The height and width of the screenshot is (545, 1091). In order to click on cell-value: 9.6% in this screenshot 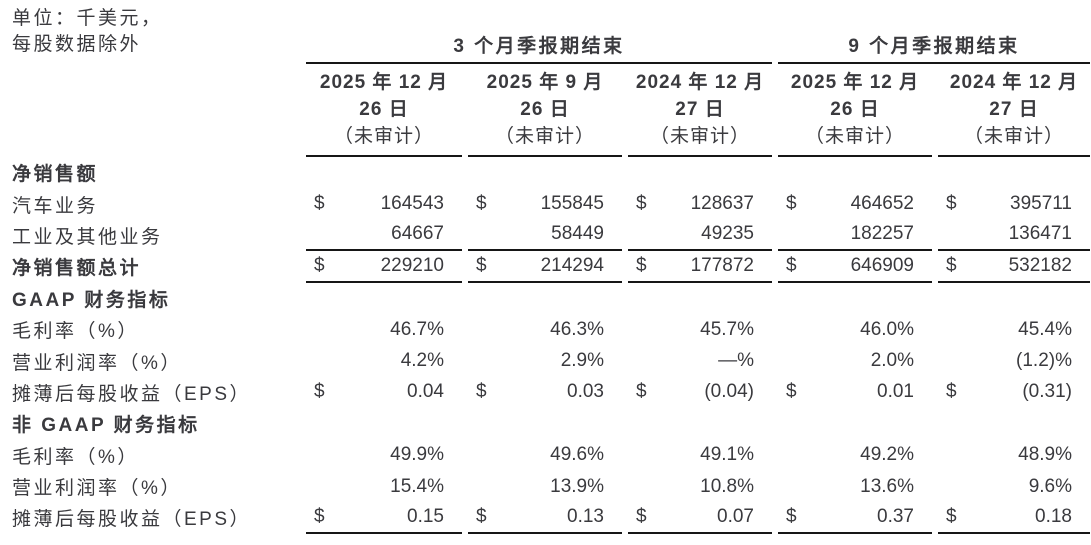, I will do `click(1050, 486)`.